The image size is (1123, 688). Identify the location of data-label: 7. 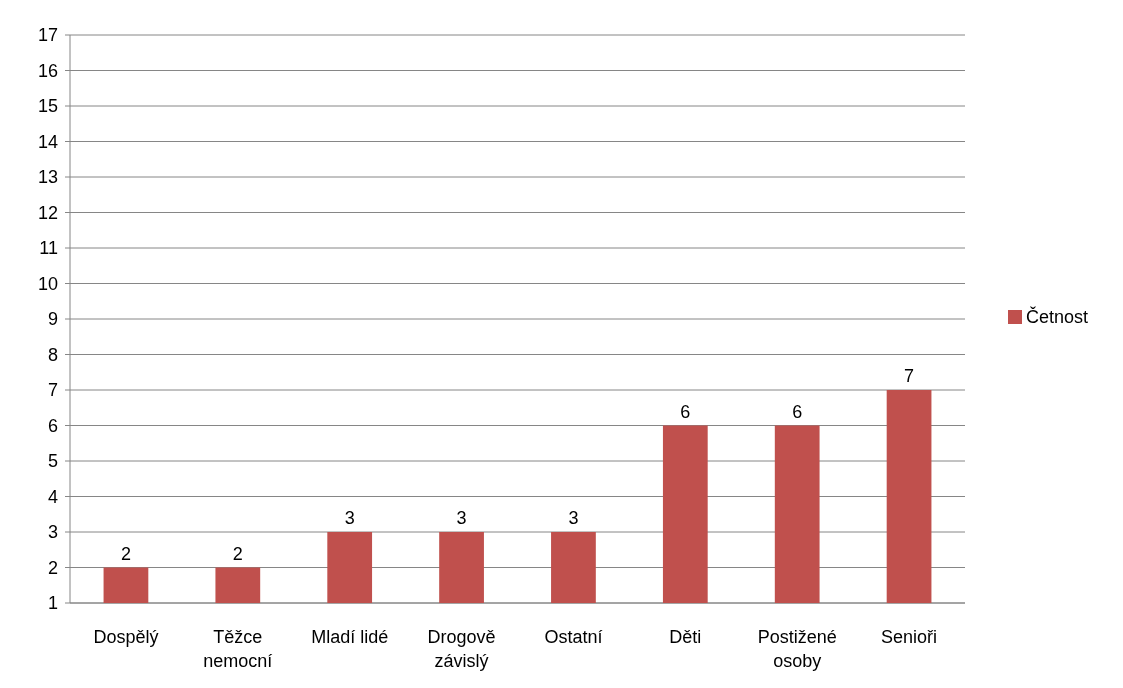
(909, 376).